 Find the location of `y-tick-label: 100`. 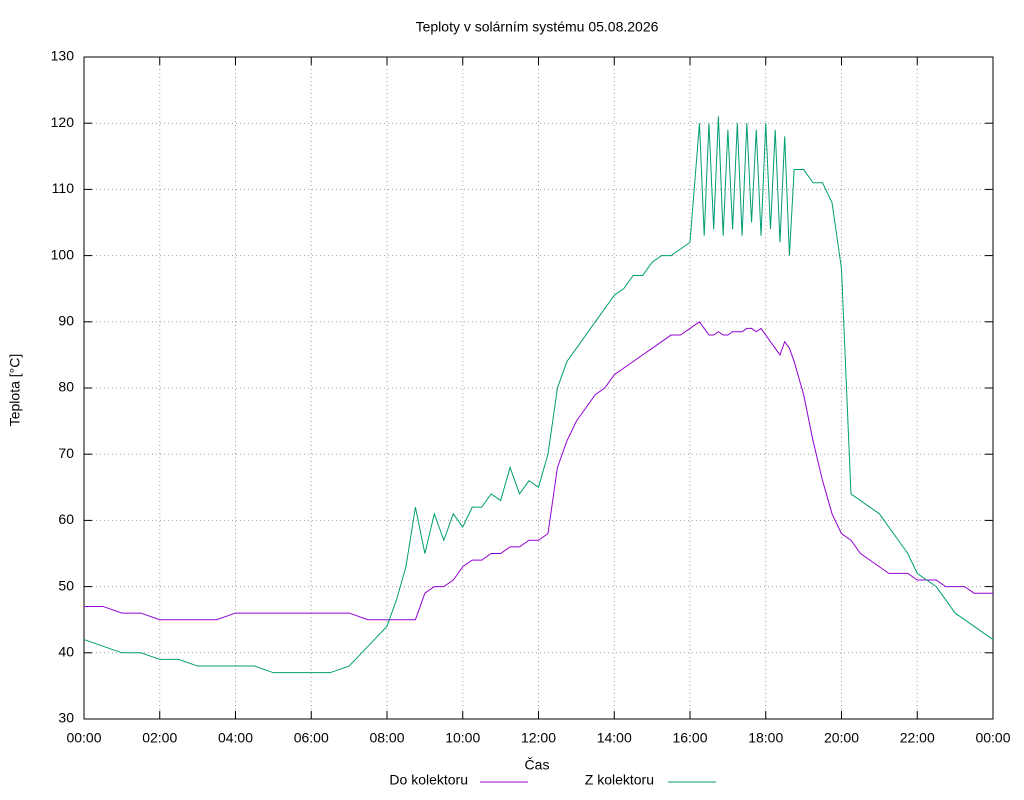

y-tick-label: 100 is located at coordinates (63, 254).